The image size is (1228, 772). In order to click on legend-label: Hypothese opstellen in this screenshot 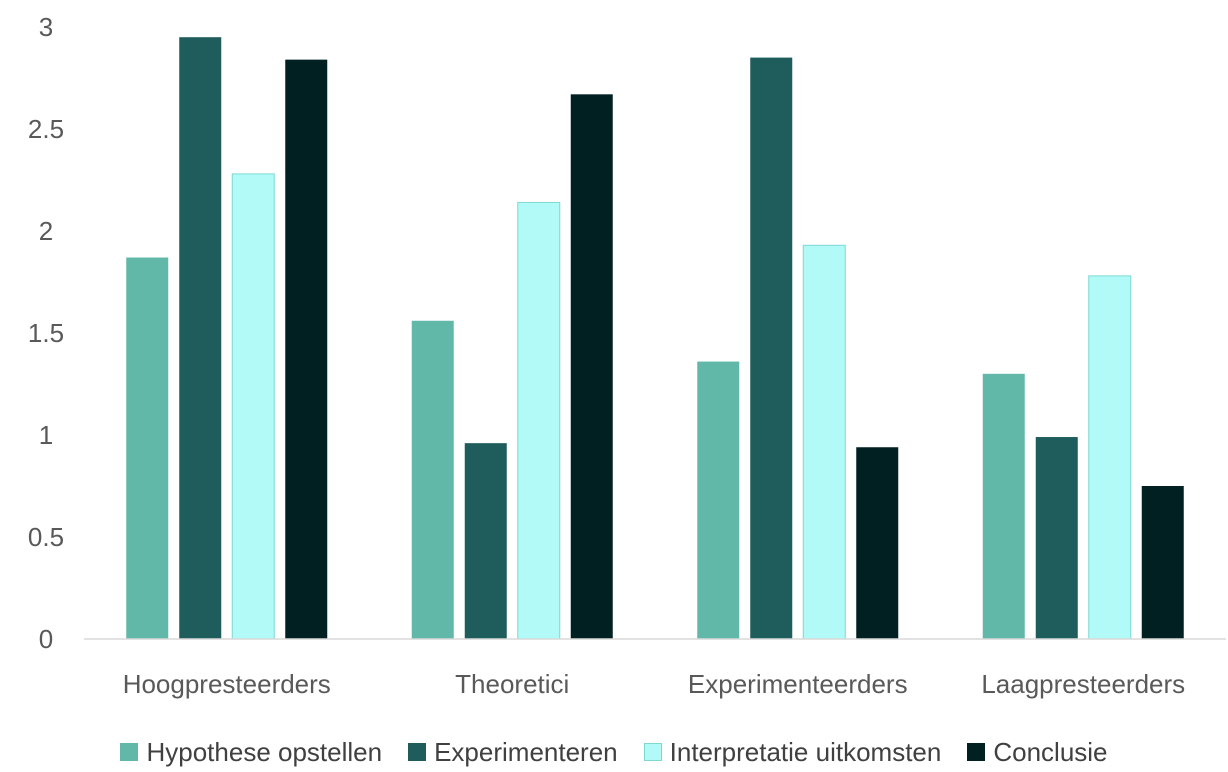, I will do `click(264, 751)`.